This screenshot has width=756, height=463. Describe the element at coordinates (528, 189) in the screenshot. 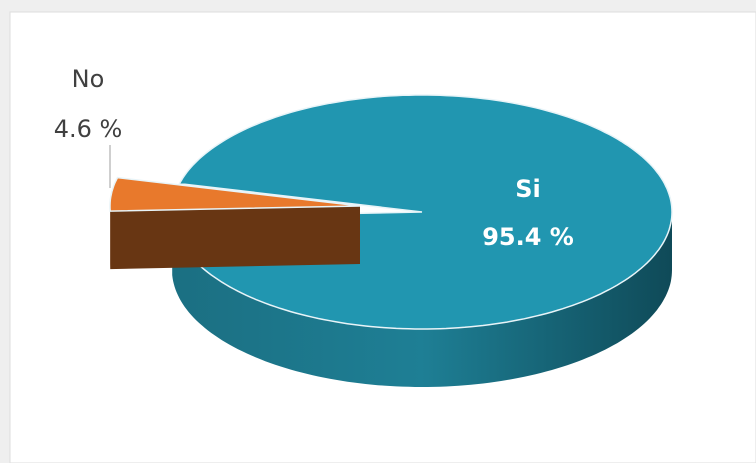

I see `slice-category-label: Si` at that location.